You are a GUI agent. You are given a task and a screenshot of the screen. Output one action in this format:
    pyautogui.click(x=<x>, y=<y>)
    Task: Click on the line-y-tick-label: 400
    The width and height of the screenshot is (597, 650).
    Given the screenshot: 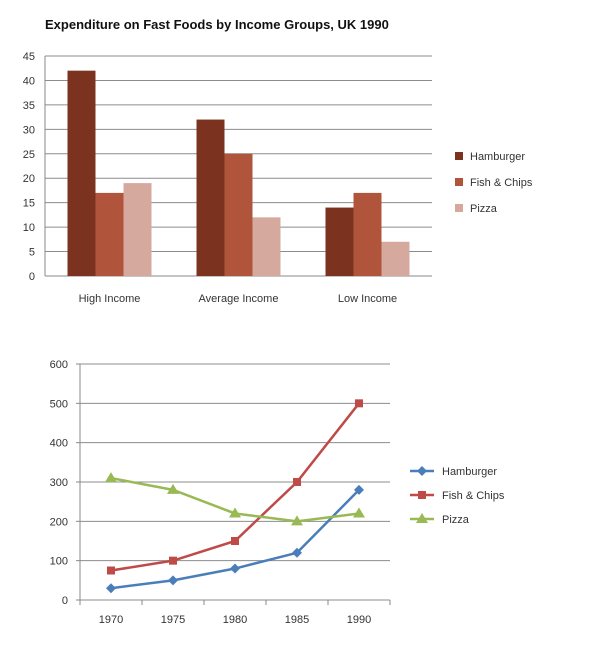 What is the action you would take?
    pyautogui.click(x=59, y=444)
    